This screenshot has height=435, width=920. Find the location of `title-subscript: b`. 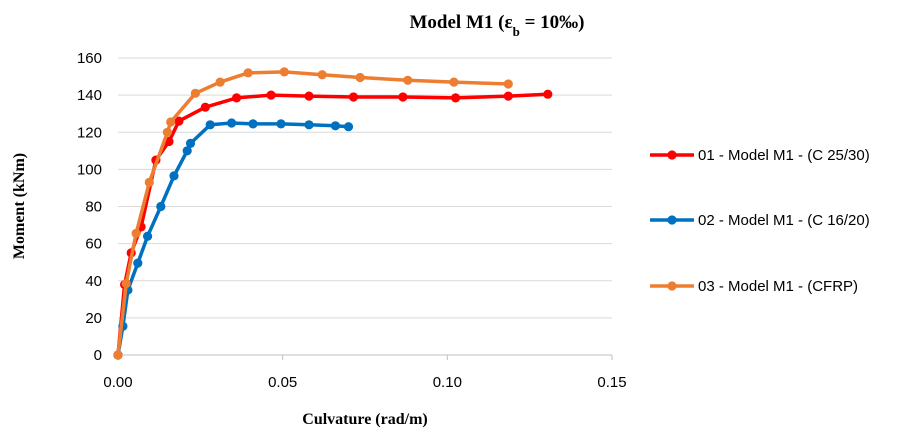

title-subscript: b is located at coordinates (516, 31).